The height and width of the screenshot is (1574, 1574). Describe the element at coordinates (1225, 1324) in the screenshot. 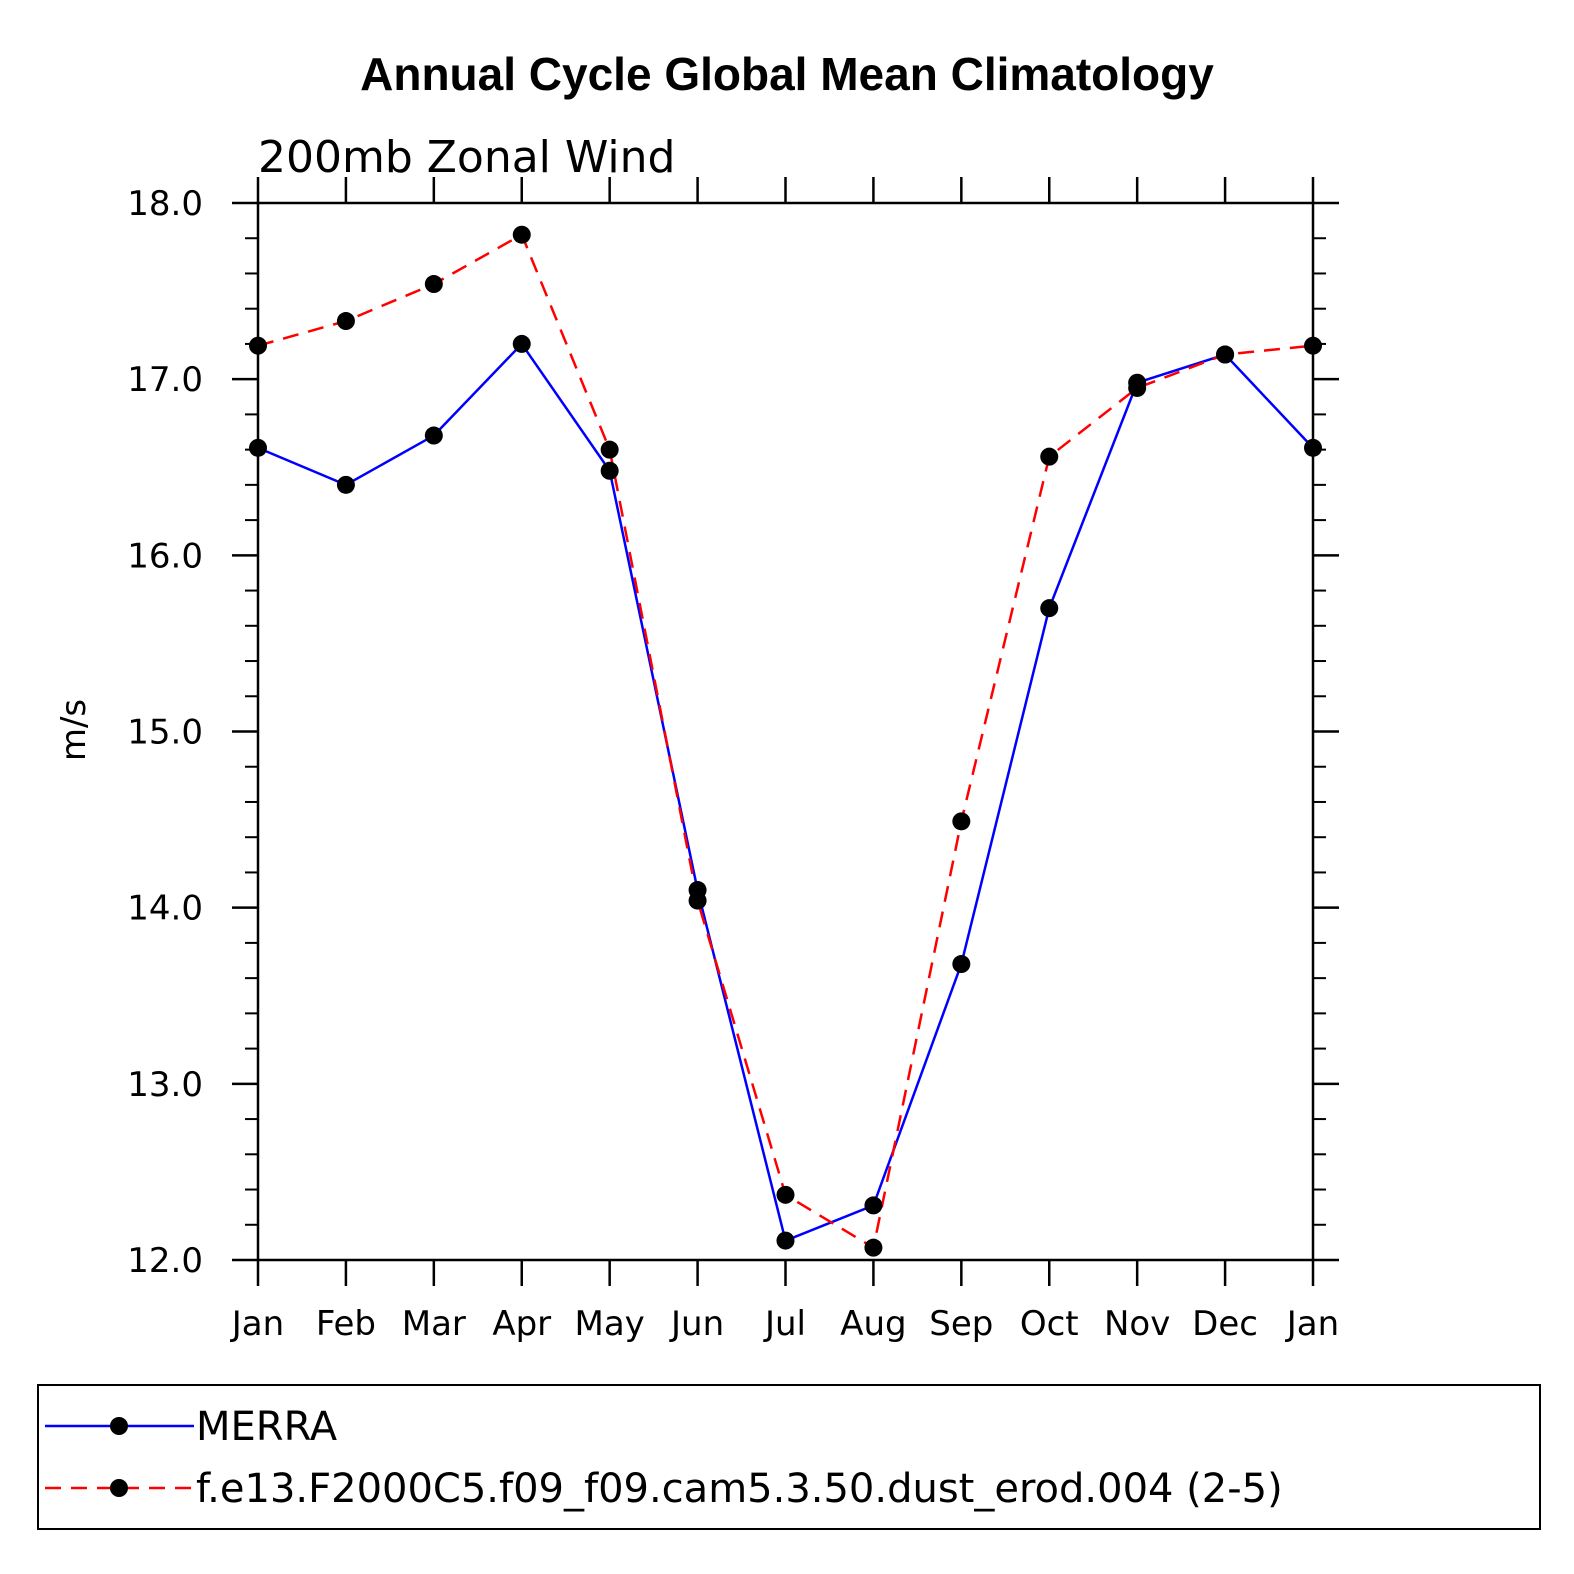

I see `x-tick-label: Dec` at that location.